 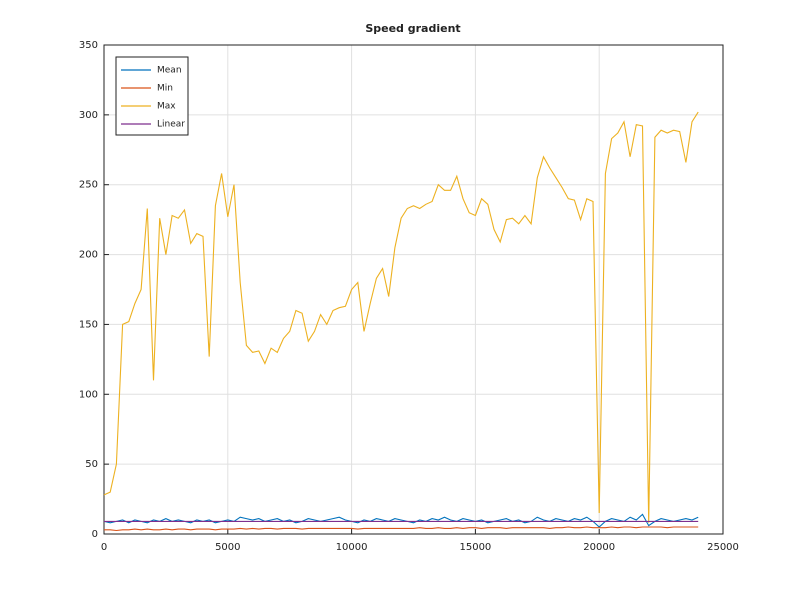 I want to click on y-tick-label: 350, so click(x=88, y=45).